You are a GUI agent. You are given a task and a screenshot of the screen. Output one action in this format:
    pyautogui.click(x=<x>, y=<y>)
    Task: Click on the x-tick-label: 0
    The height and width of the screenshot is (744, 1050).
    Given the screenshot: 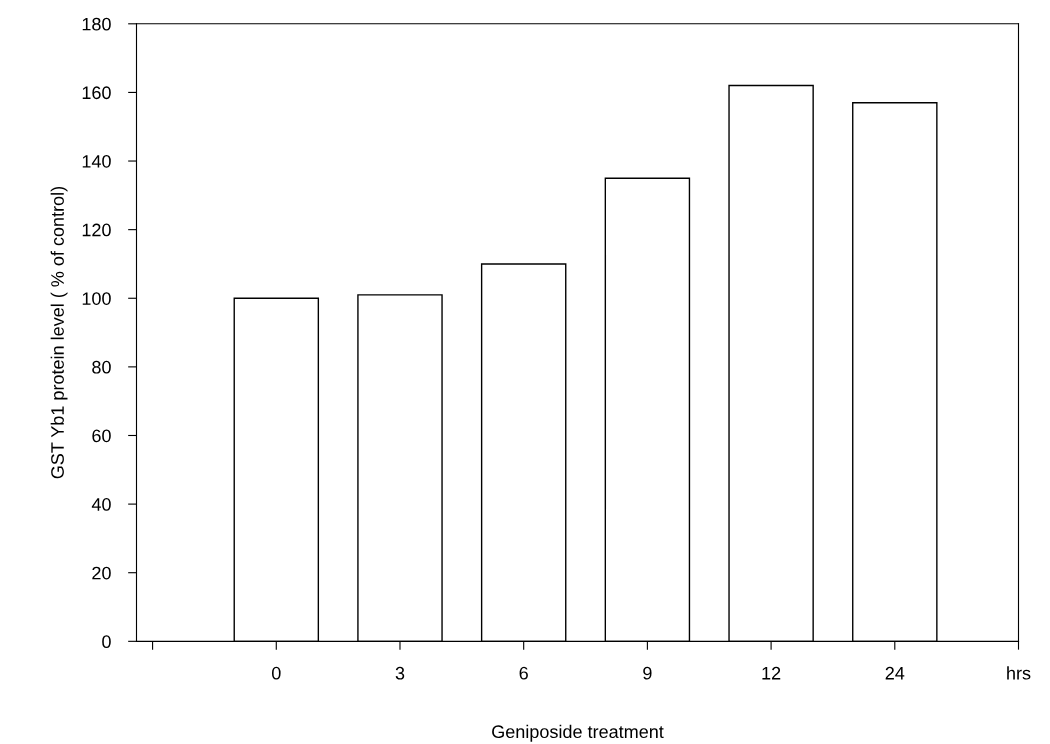 What is the action you would take?
    pyautogui.click(x=276, y=673)
    